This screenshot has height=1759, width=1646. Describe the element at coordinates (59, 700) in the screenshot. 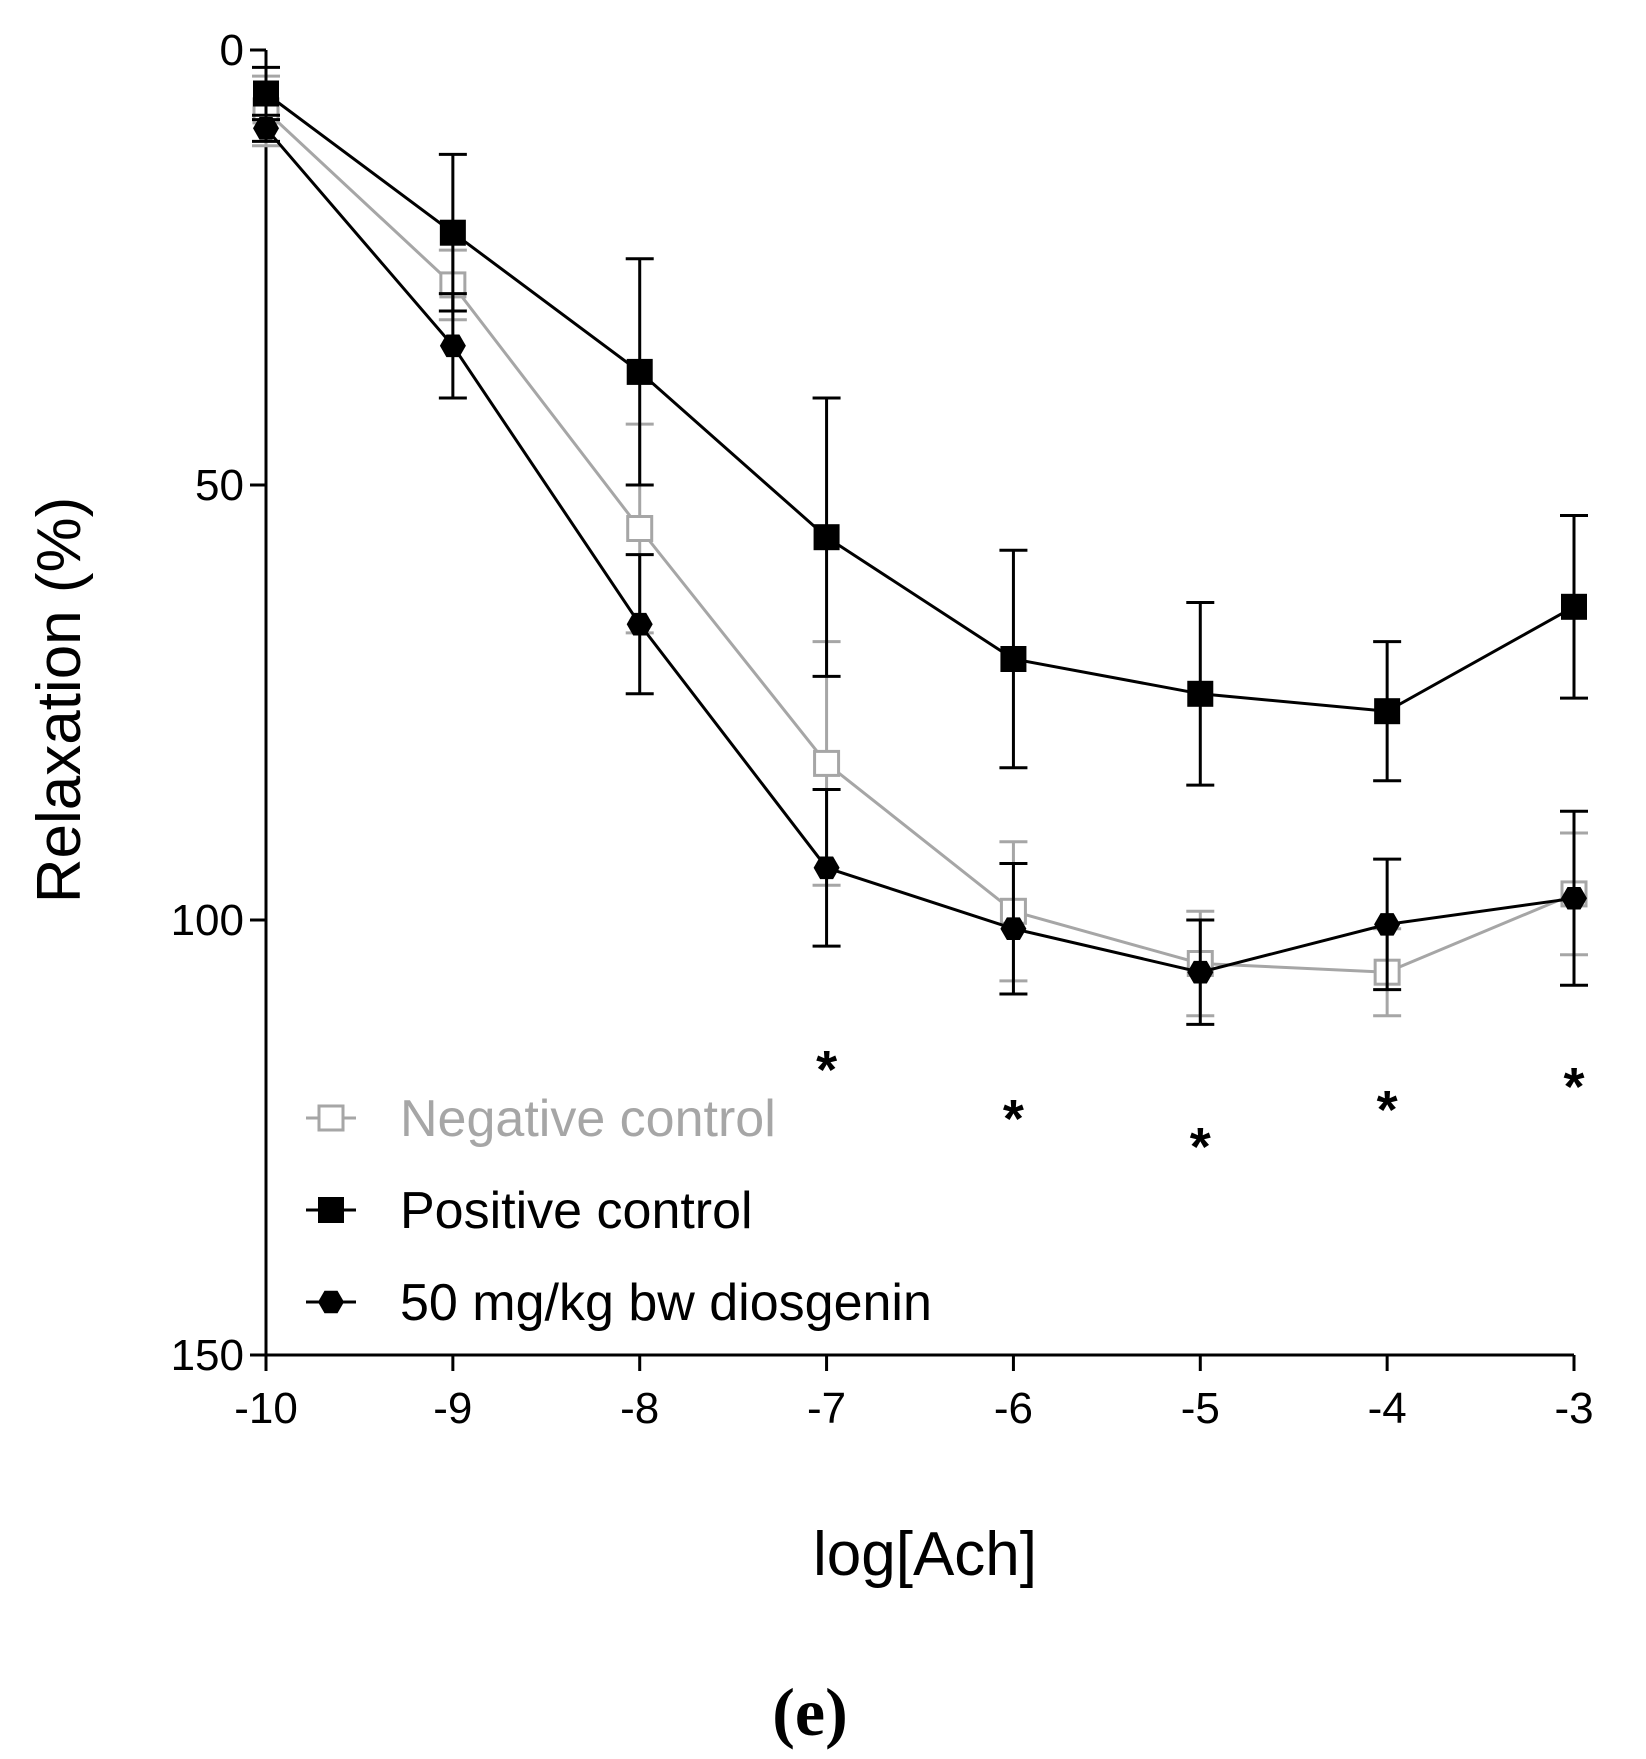

I see `y-axis-title: Relaxation (%)` at that location.